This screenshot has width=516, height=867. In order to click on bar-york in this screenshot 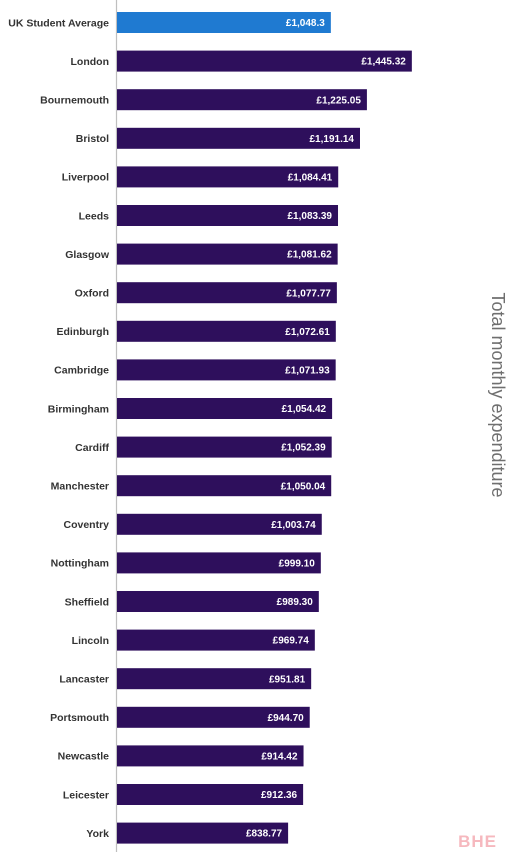, I will do `click(203, 833)`.